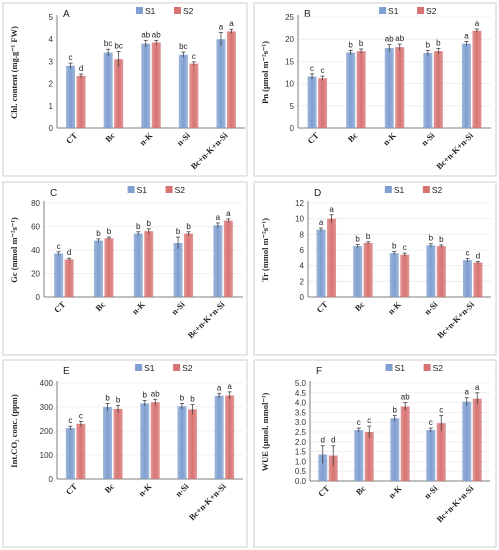 This screenshot has height=550, width=499. What do you see at coordinates (14, 72) in the screenshot?
I see `y-axis-label: Chl. content (mg.g⁻¹ FW)` at bounding box center [14, 72].